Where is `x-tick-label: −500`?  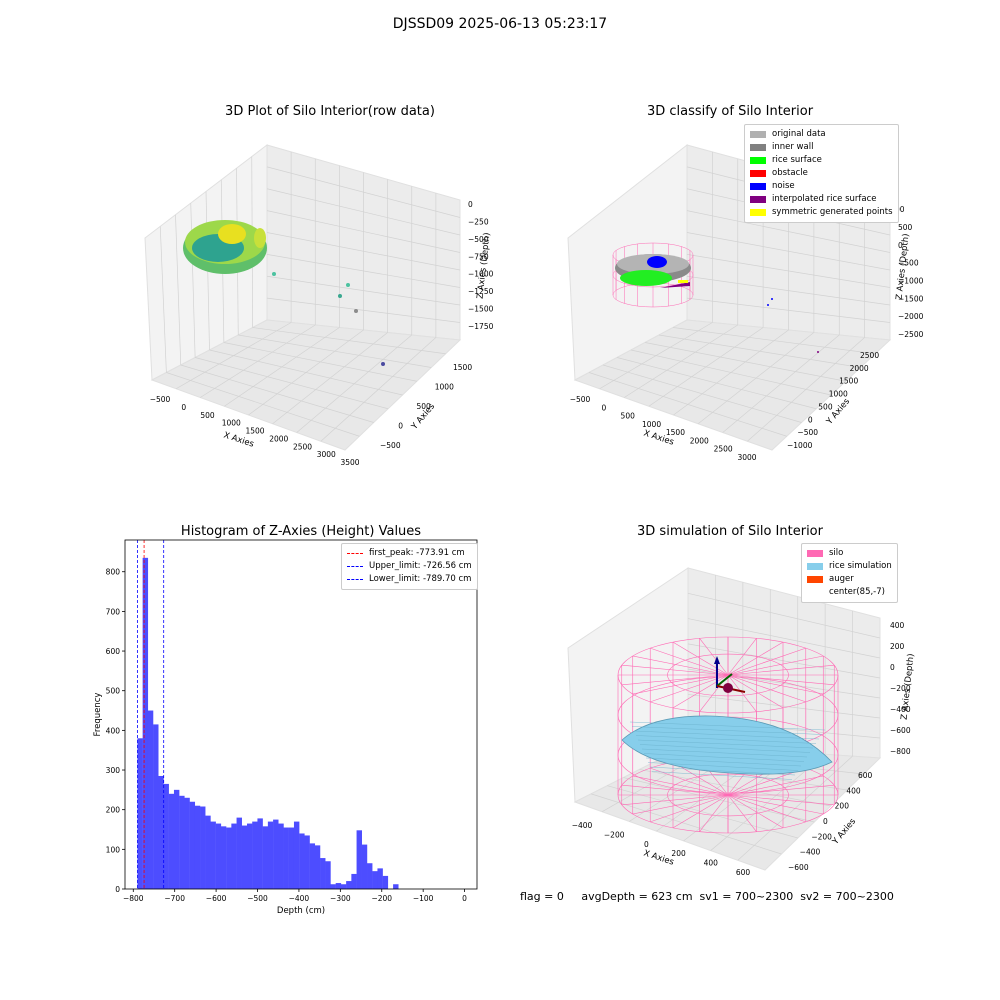 x-tick-label: −500 is located at coordinates (257, 898).